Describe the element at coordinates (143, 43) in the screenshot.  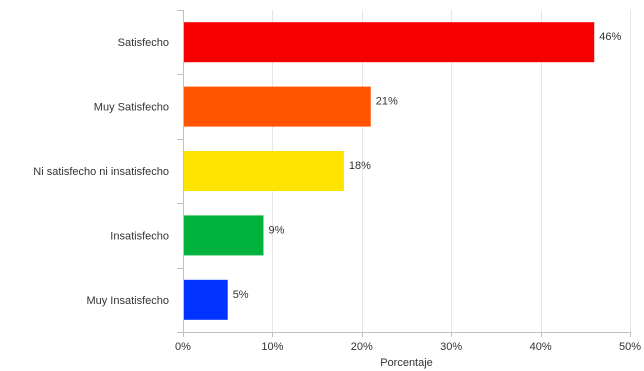
I see `category-label: Satisfecho` at that location.